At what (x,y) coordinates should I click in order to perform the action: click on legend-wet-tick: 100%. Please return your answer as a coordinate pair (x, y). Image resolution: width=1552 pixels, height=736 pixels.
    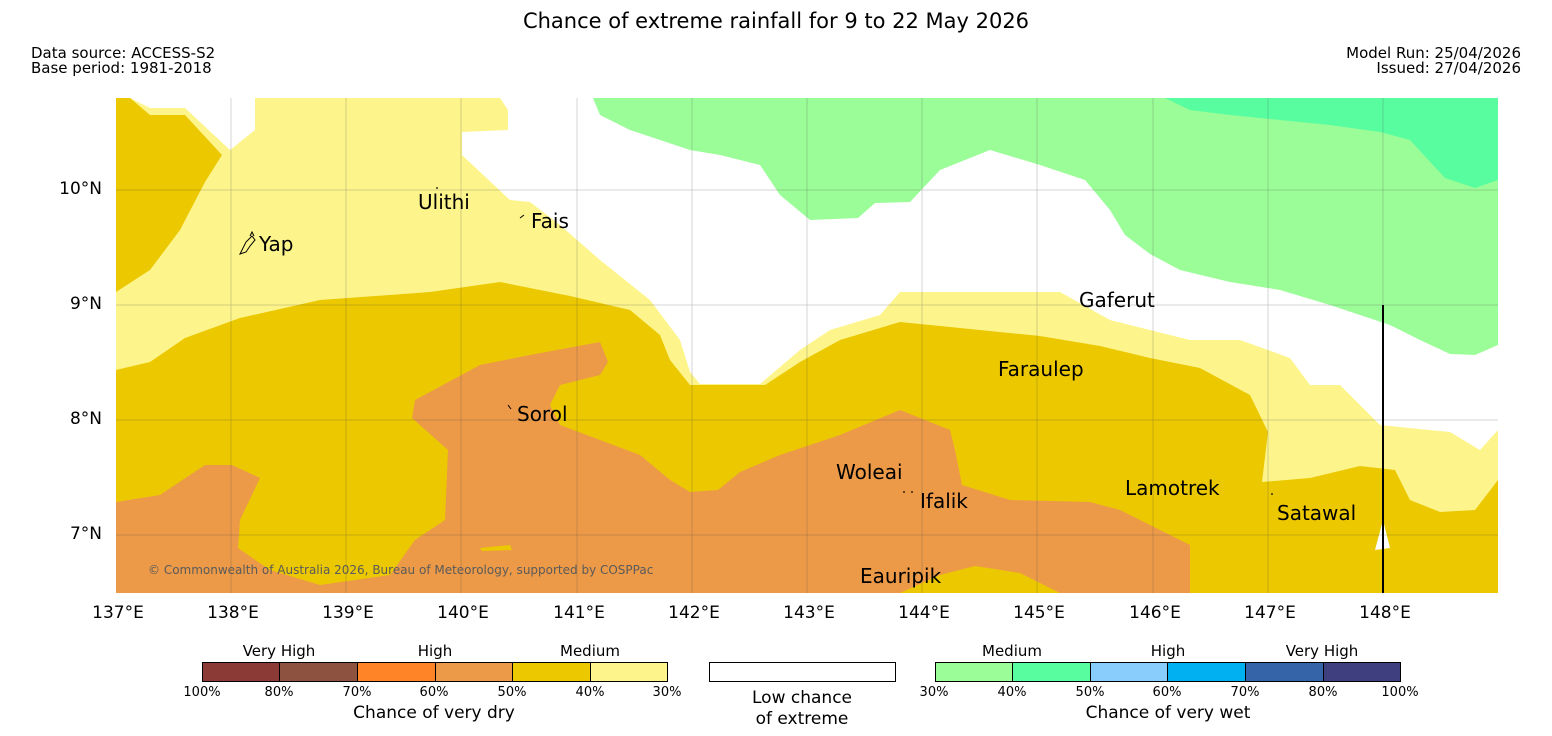
    Looking at the image, I should click on (1400, 692).